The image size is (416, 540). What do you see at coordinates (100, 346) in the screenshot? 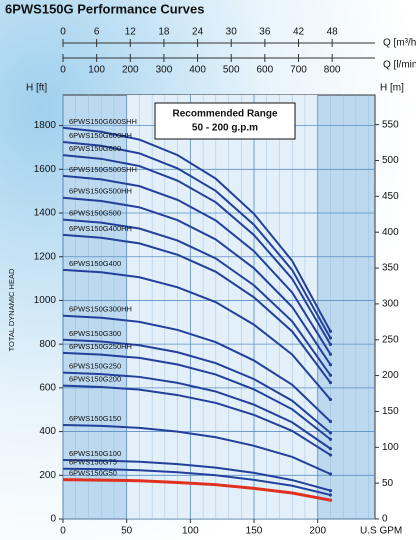
I see `curve-label: 6PWS150G250HH` at bounding box center [100, 346].